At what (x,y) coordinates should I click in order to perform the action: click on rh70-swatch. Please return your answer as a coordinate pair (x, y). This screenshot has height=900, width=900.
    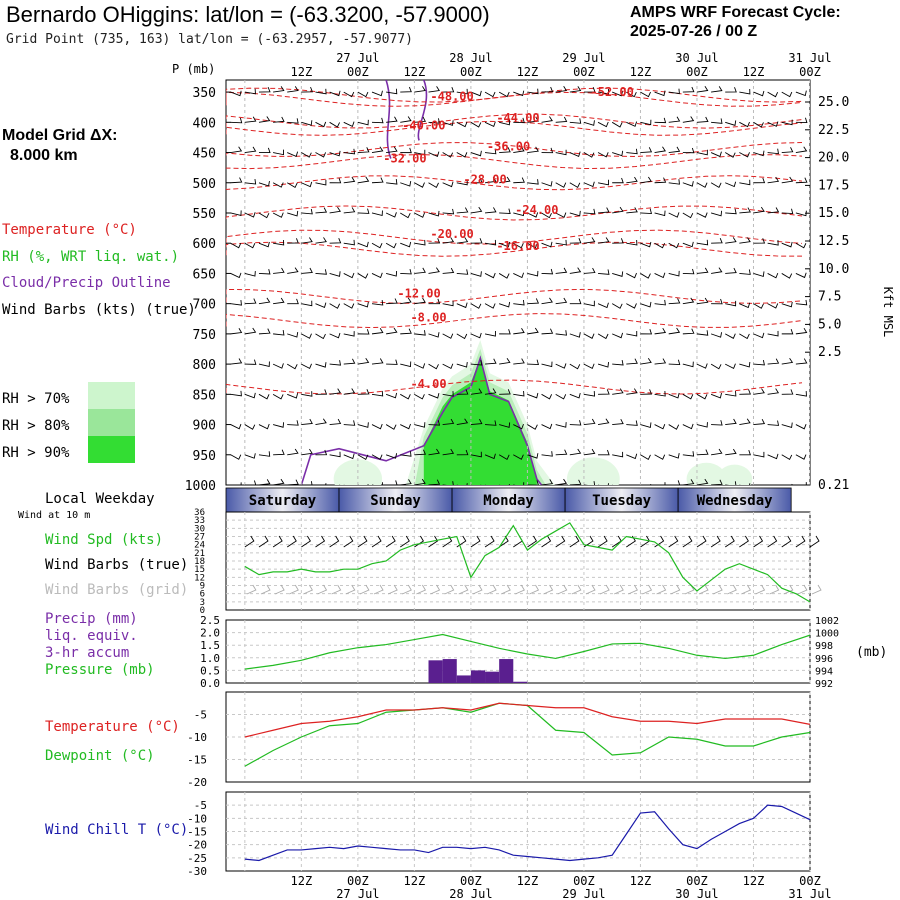
    Looking at the image, I should click on (111, 395).